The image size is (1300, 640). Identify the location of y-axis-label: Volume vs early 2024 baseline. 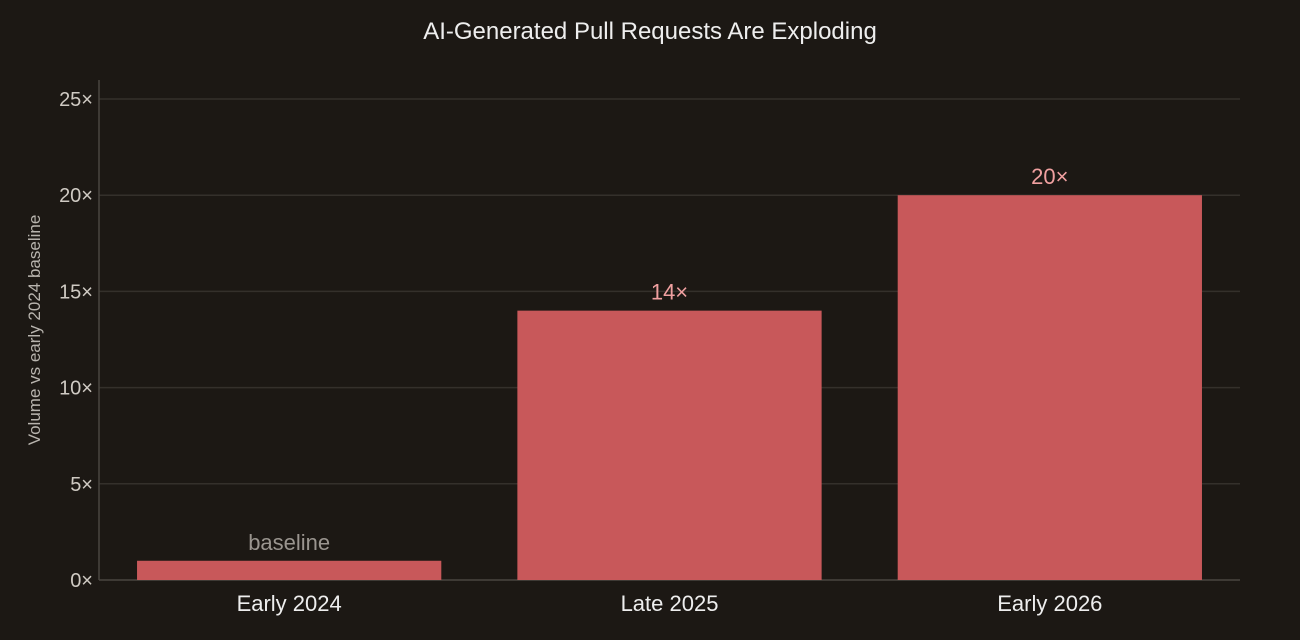
(34, 330).